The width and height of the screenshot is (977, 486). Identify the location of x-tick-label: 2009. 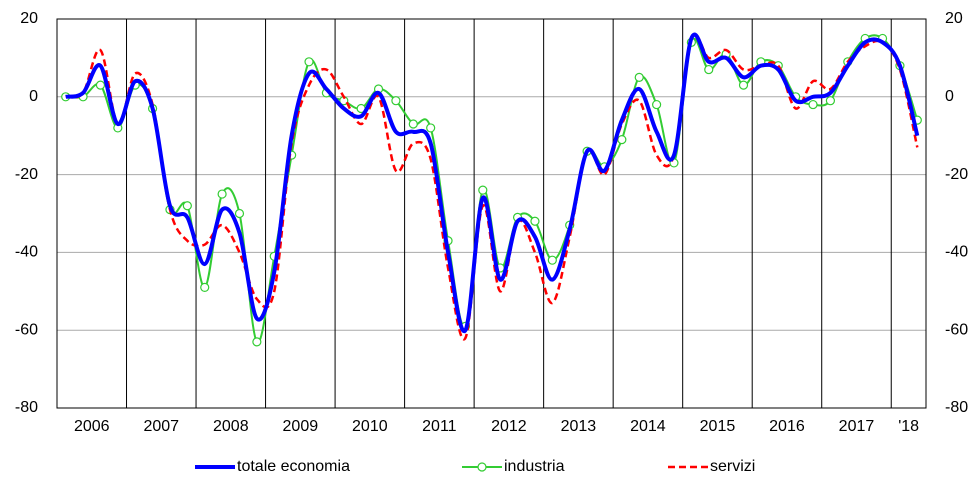
(301, 426).